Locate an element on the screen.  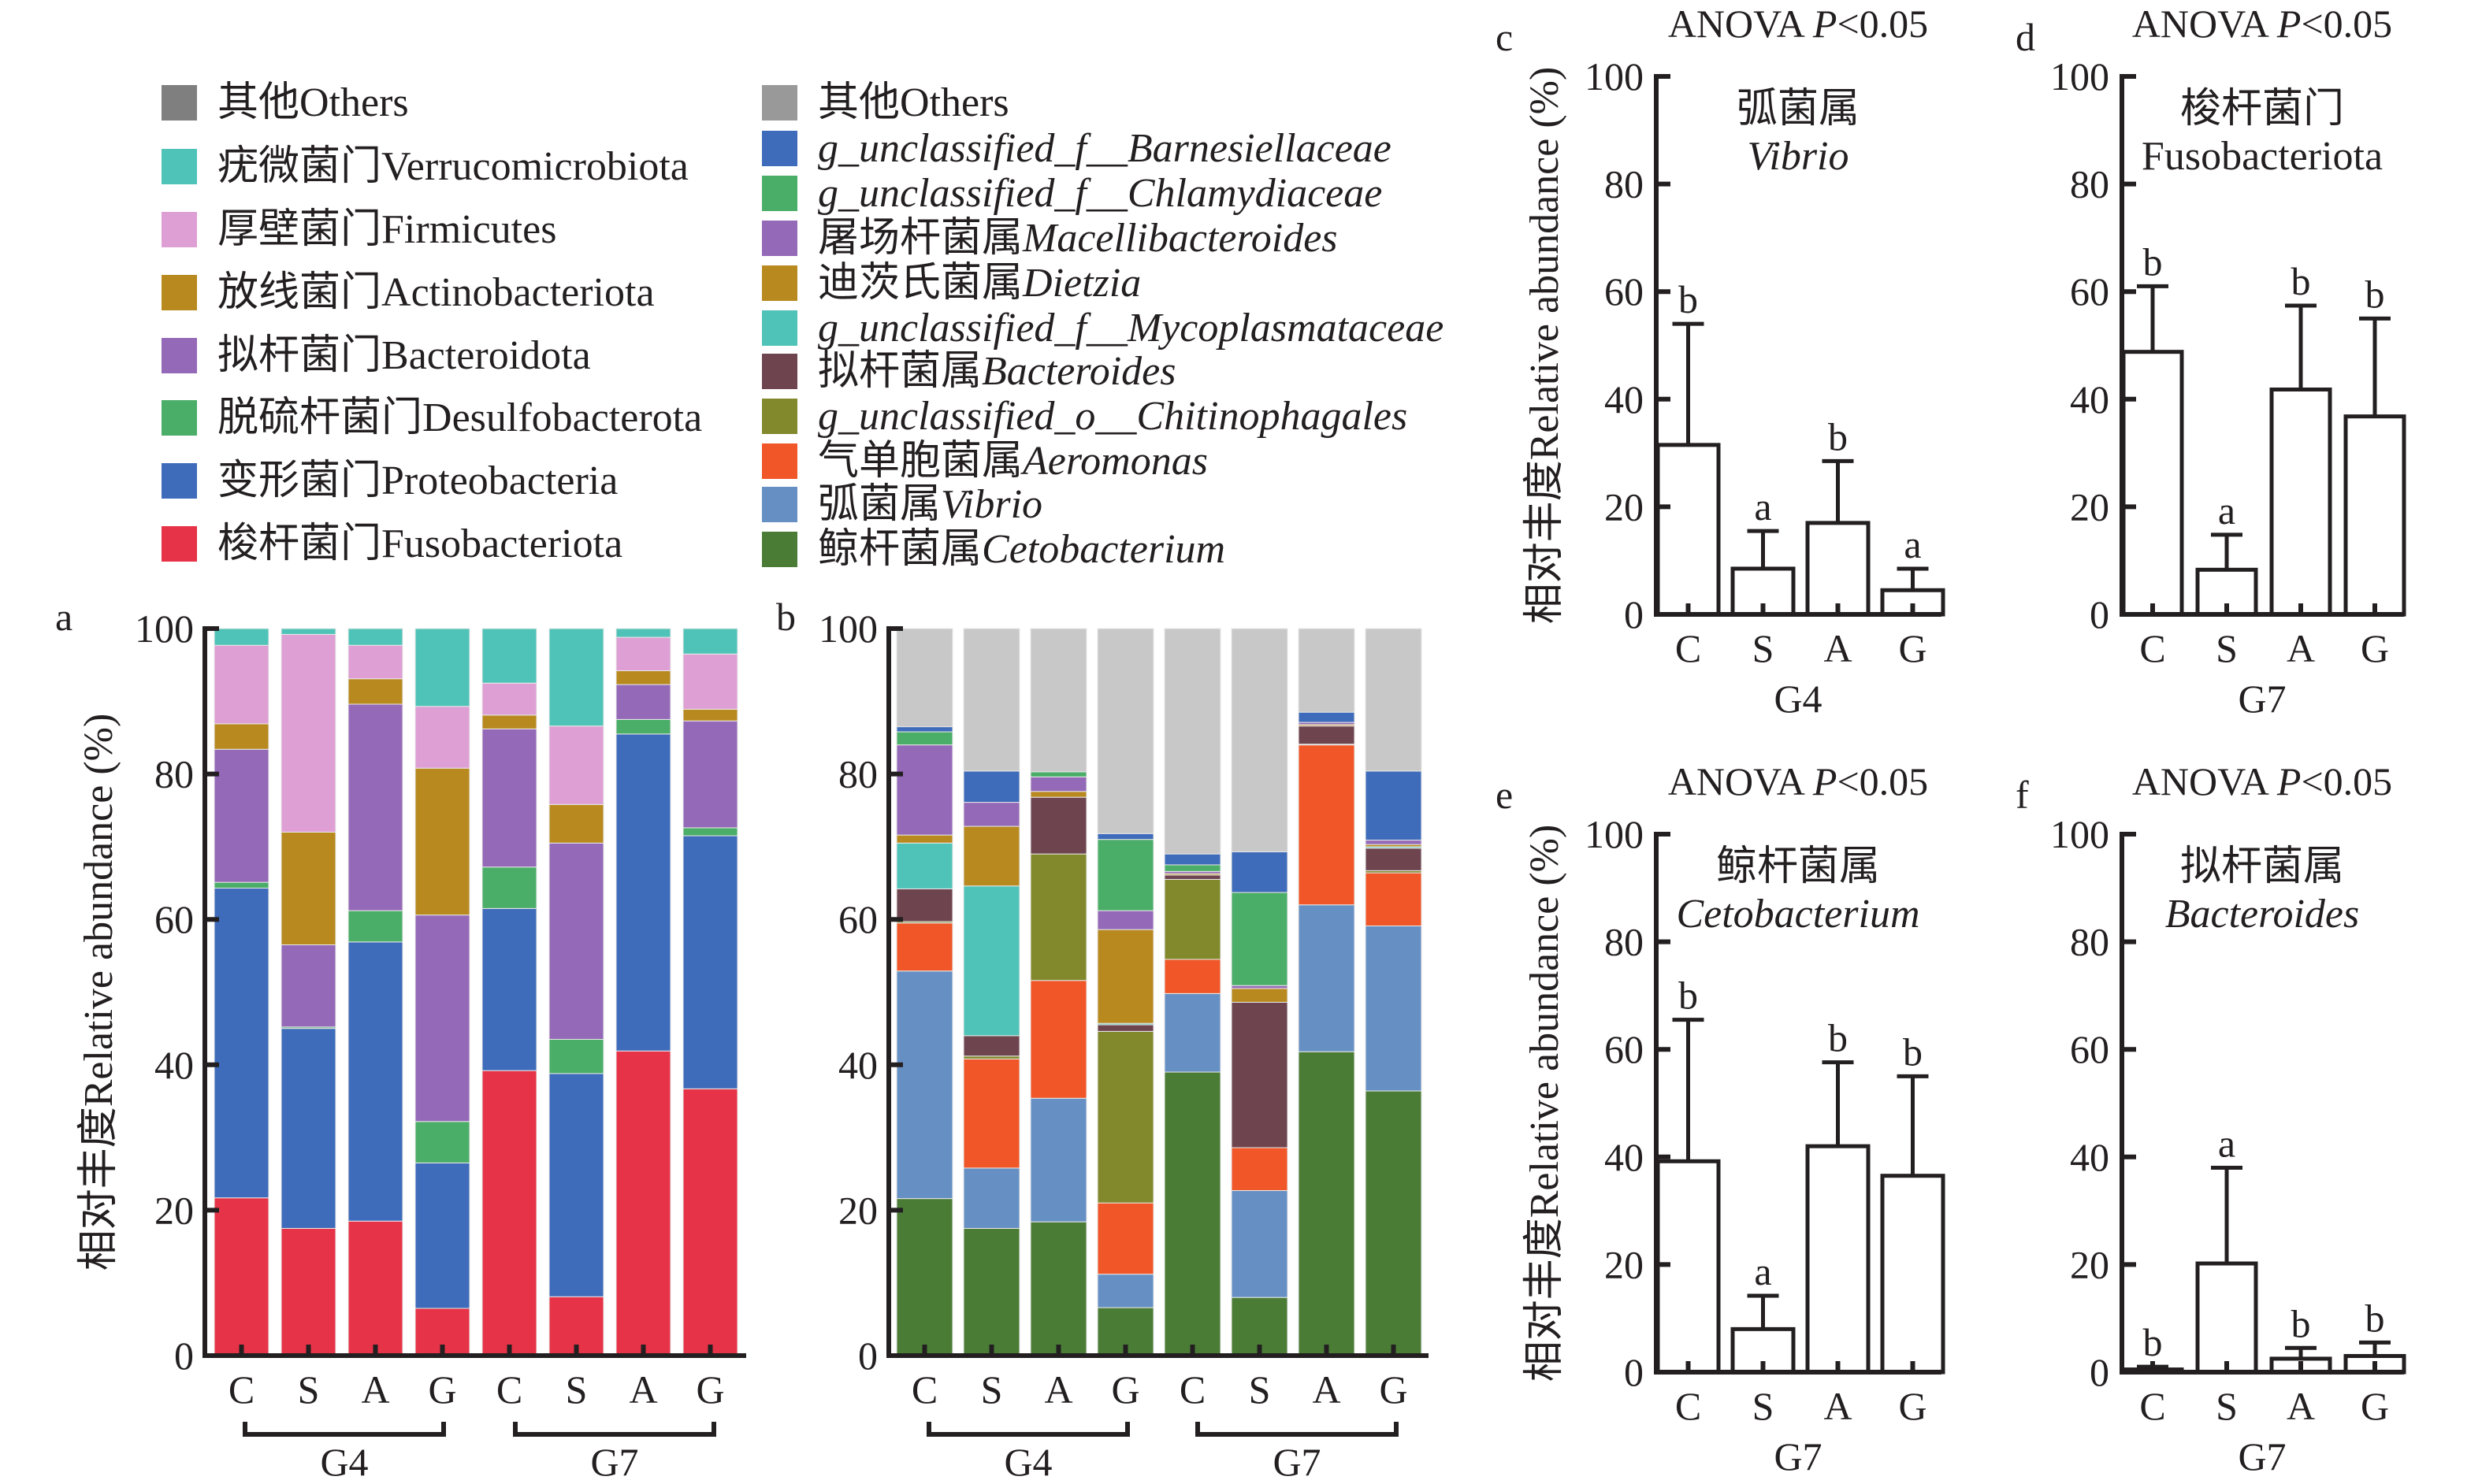
legend-label-latin: Others is located at coordinates (954, 103).